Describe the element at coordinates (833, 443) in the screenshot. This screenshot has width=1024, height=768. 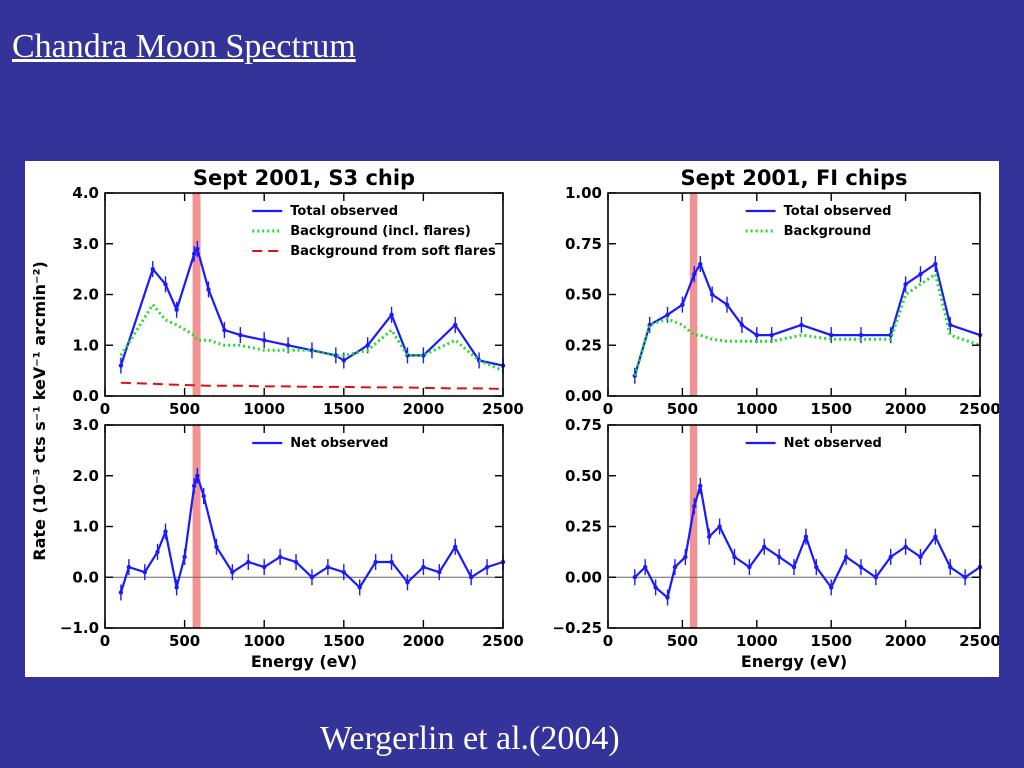
I see `legend-label: Net observed` at that location.